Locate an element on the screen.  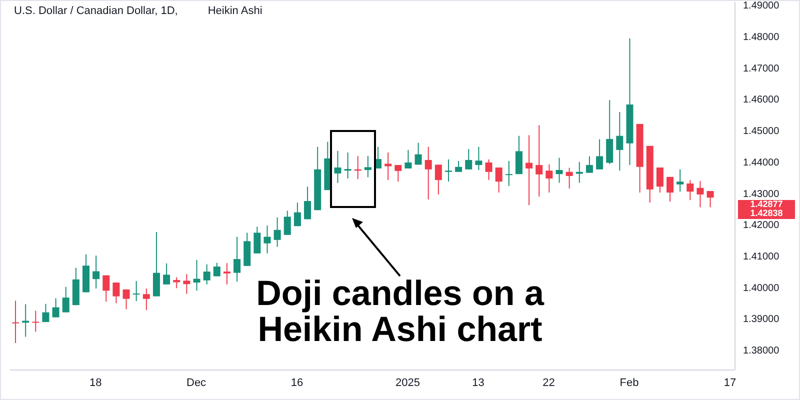
x-tick-label: Feb is located at coordinates (629, 382).